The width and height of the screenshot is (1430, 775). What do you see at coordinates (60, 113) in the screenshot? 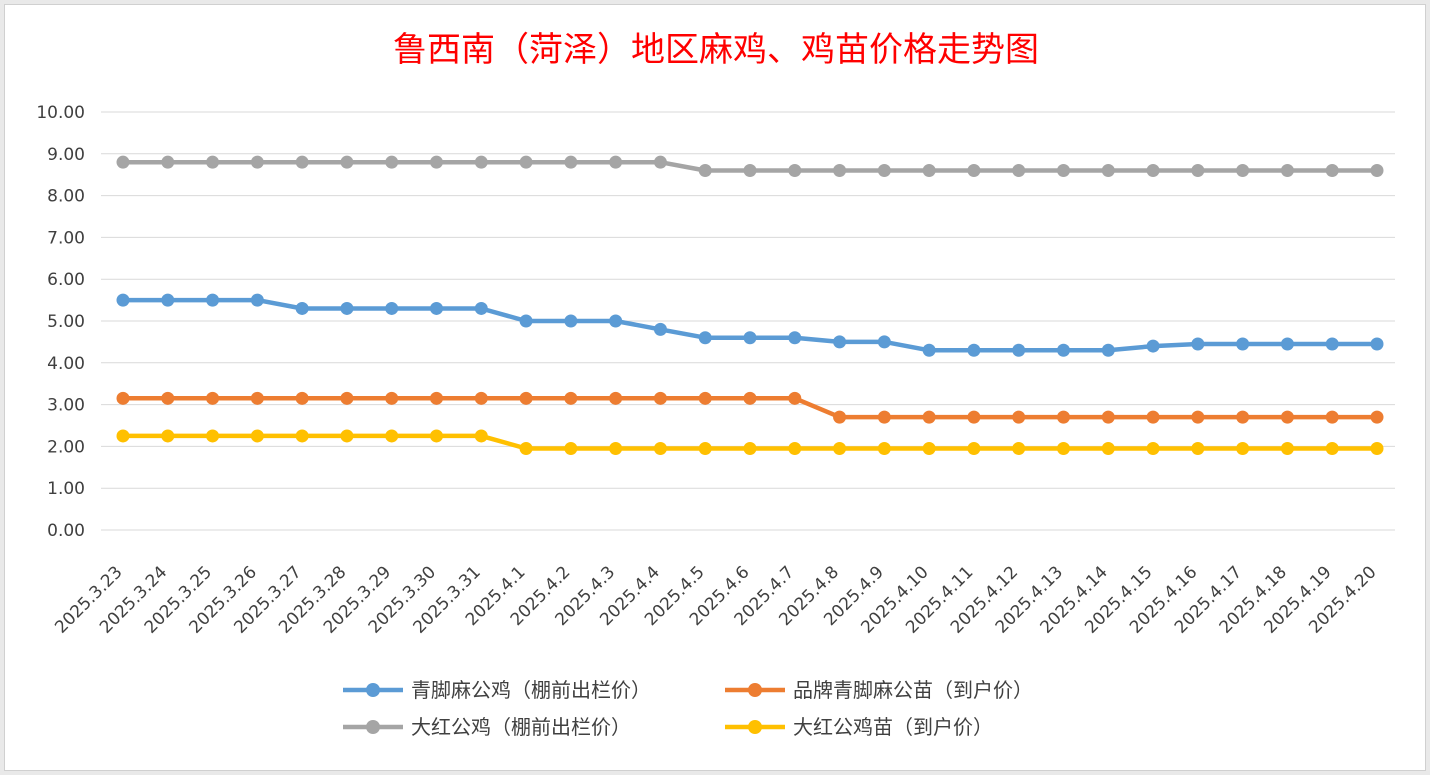
I see `y-tick-label: 10.00` at bounding box center [60, 113].